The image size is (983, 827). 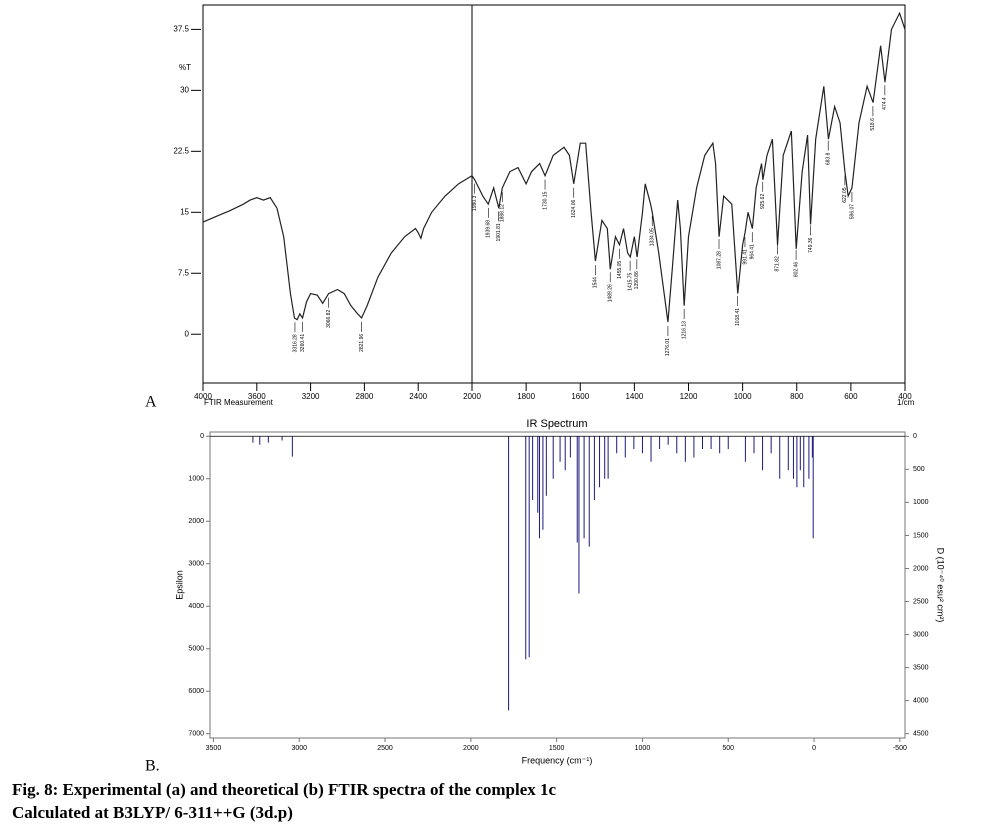 I want to click on y-tick-label: 3000, so click(x=196, y=564).